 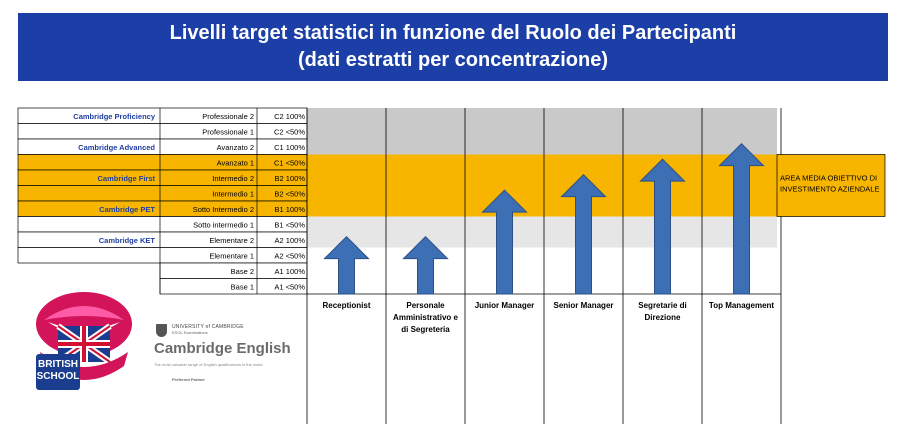 I want to click on level-code: B2 100%, so click(x=290, y=178).